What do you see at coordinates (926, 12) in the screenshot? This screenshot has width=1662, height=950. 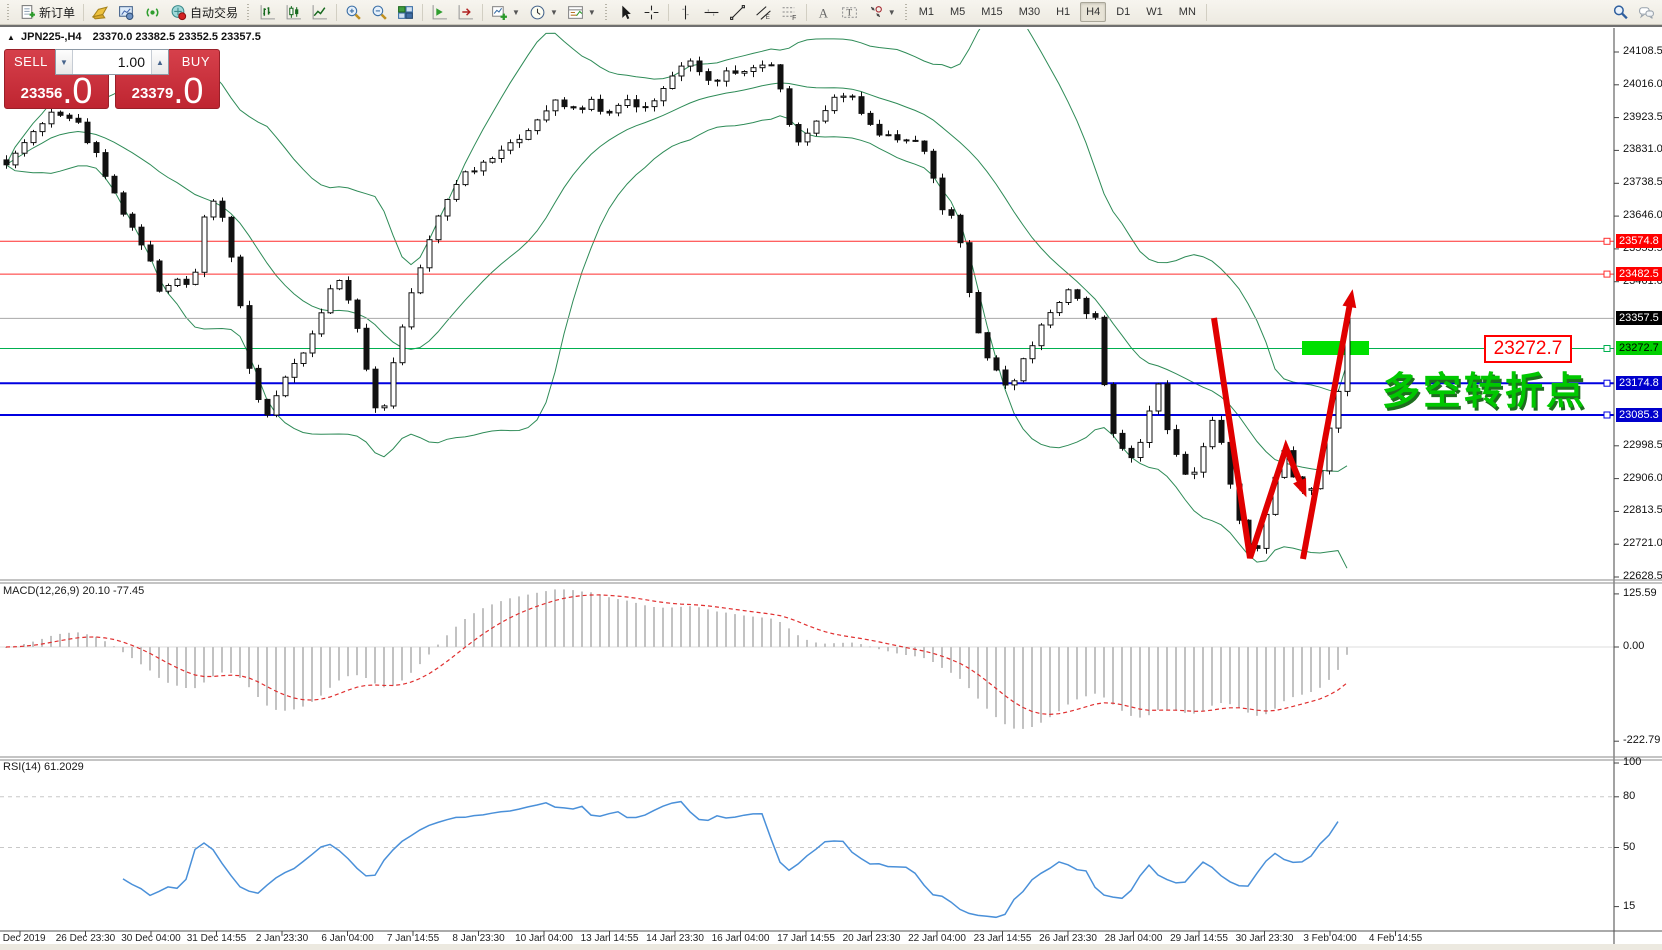 I see `timeframe-button-m1: M1` at bounding box center [926, 12].